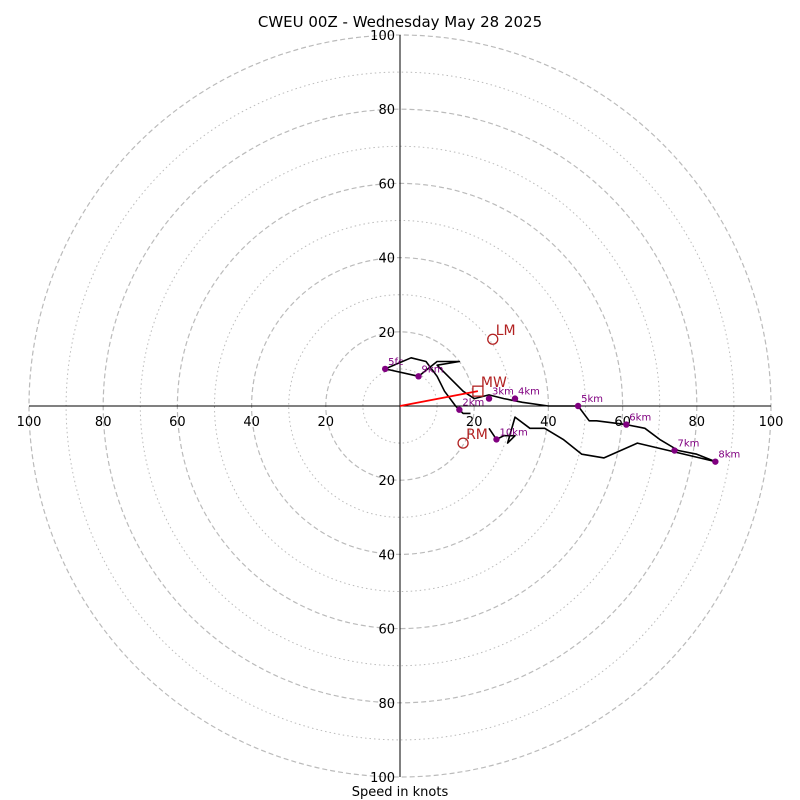  I want to click on hodograph-line, so click(550, 409).